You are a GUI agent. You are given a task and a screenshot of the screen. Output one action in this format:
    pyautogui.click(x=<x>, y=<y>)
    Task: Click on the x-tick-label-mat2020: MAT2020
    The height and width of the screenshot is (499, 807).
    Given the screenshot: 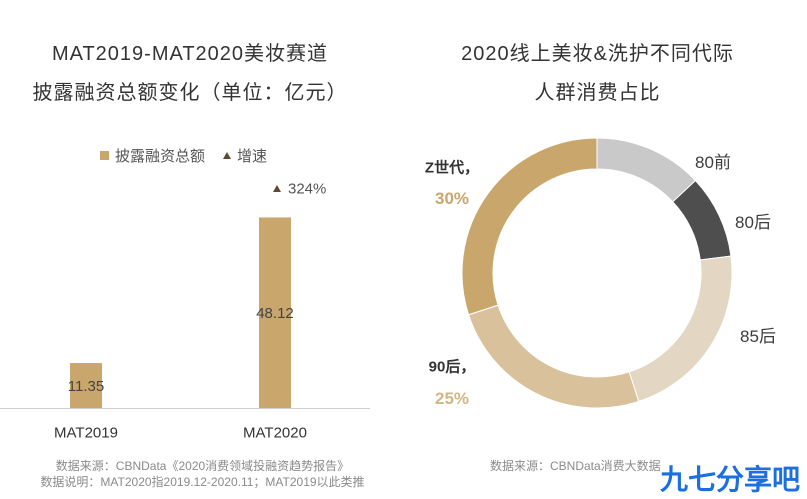 What is the action you would take?
    pyautogui.click(x=275, y=432)
    